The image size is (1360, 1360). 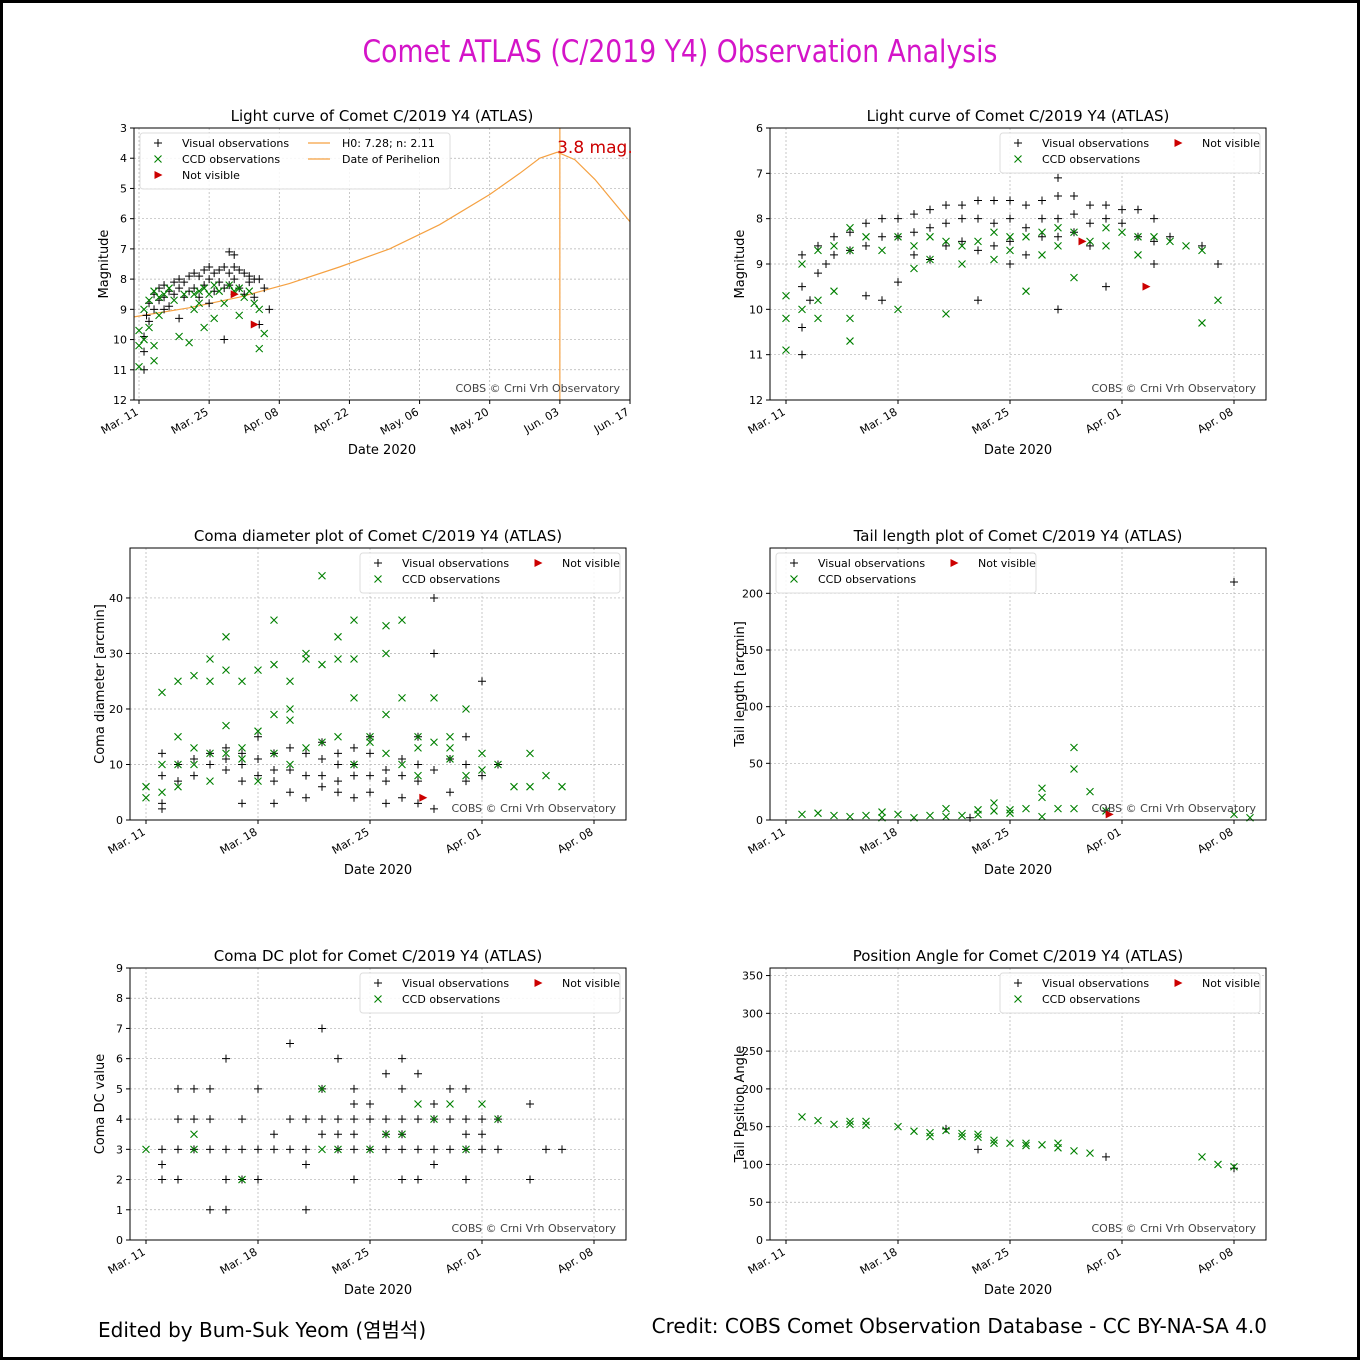 I want to click on y-tick-label: 7, so click(x=759, y=173).